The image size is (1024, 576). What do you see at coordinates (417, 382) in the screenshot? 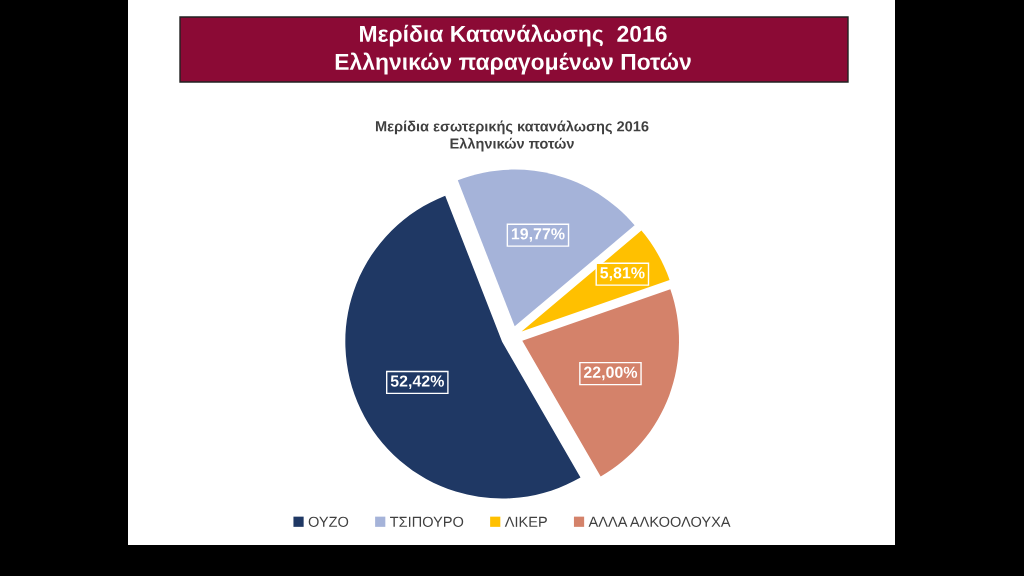
I see `data-label: 52,42%` at bounding box center [417, 382].